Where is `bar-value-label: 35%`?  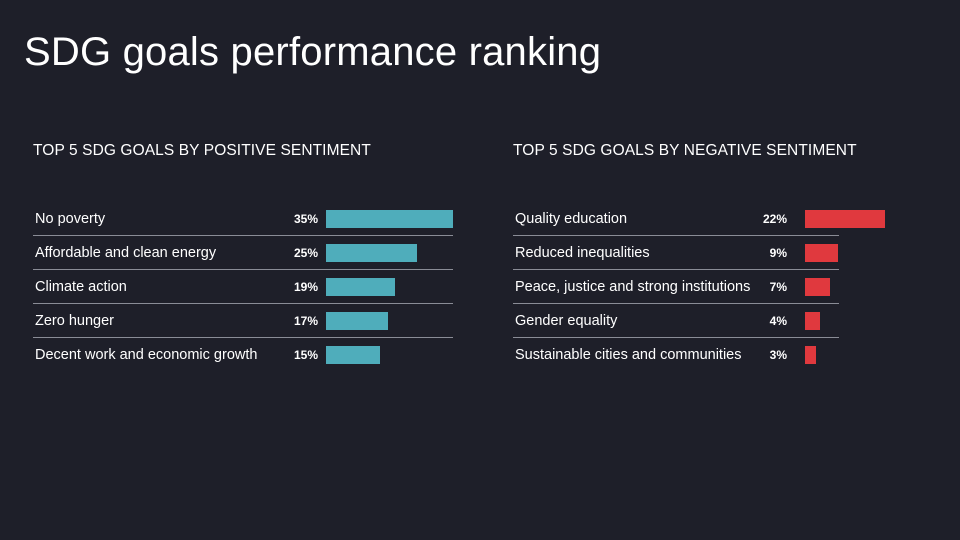 bar-value-label: 35% is located at coordinates (305, 218).